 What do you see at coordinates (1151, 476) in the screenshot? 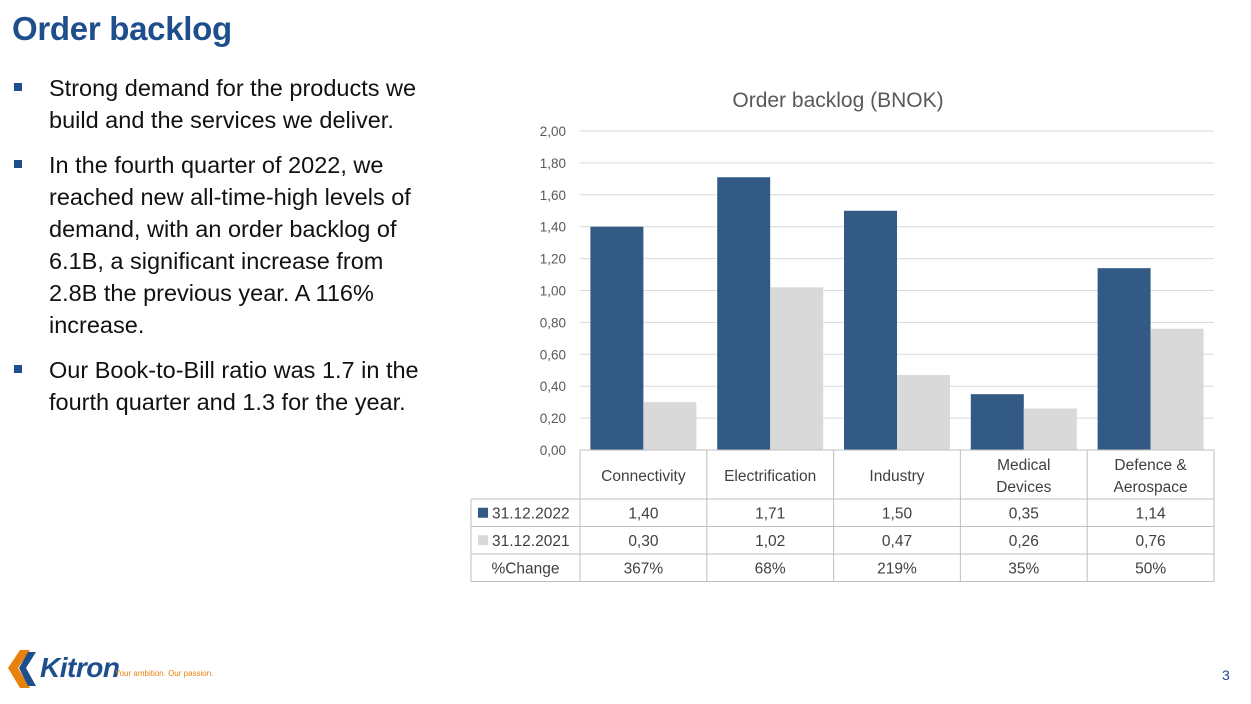
I see `category-label: Defence & Aerospace` at bounding box center [1151, 476].